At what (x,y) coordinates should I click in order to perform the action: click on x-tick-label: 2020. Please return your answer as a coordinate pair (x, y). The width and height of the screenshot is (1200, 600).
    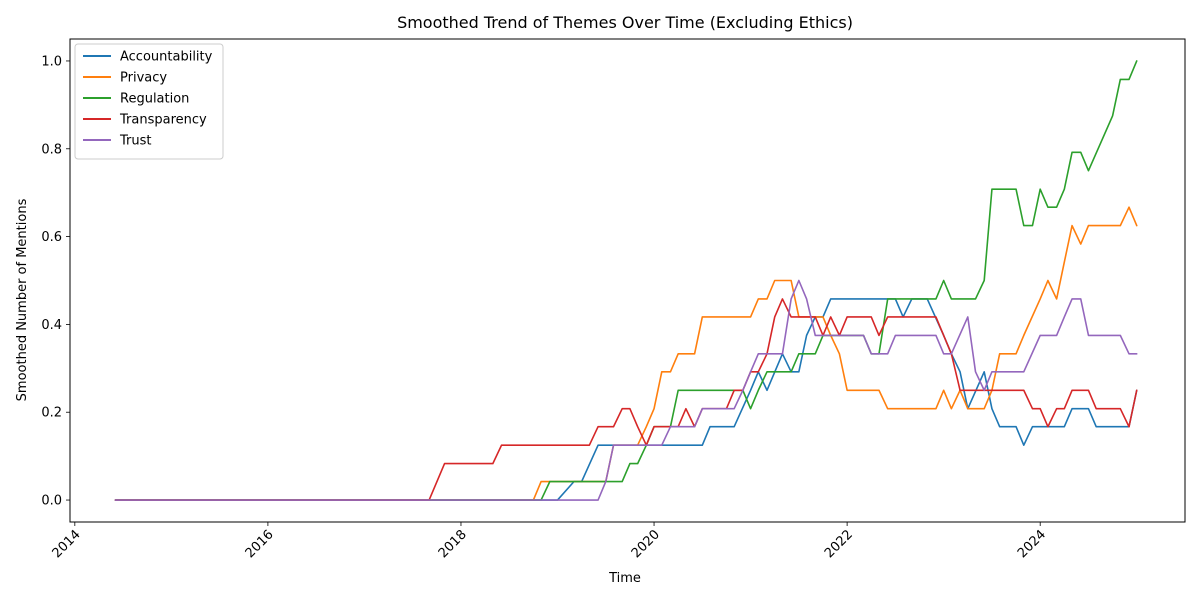
    Looking at the image, I should click on (646, 544).